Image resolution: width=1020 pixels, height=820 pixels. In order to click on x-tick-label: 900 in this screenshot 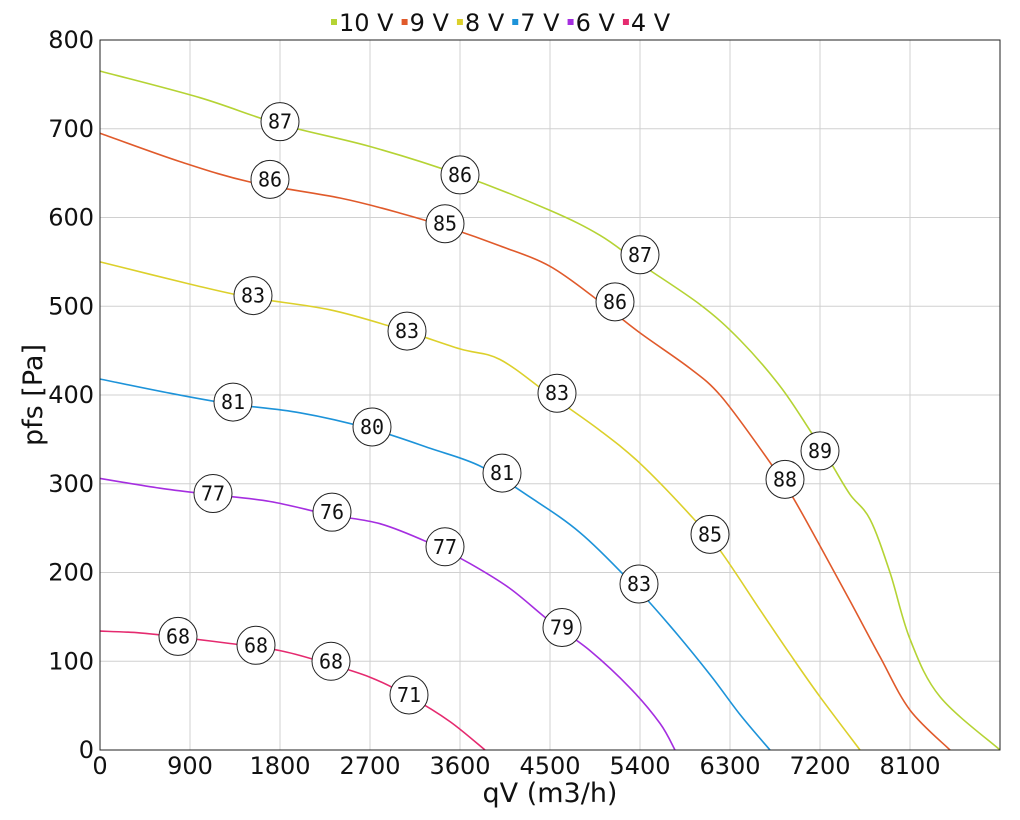, I will do `click(190, 766)`.